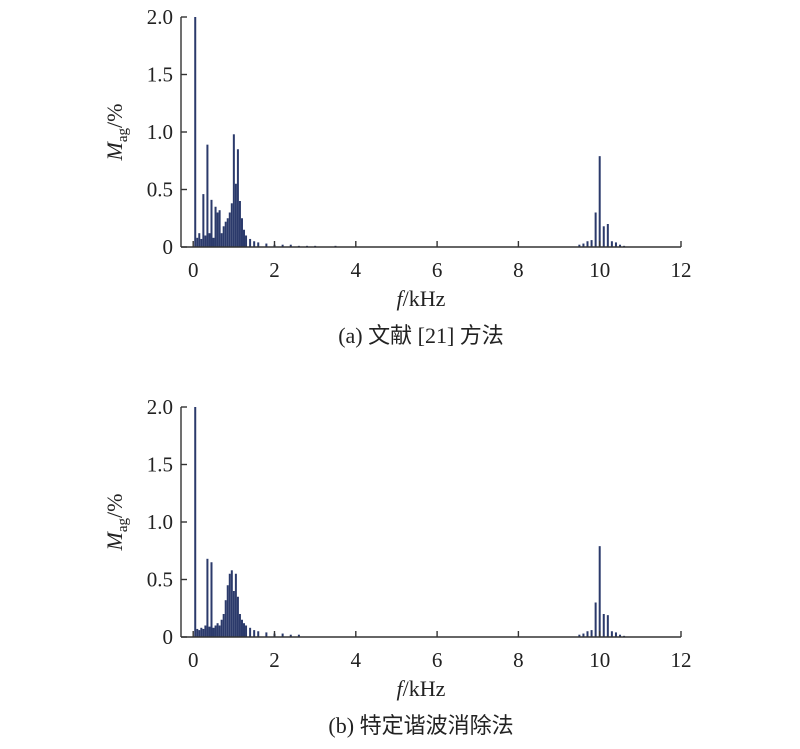  Describe the element at coordinates (420, 725) in the screenshot. I see `panel-caption: (b) 特定谐波消除法` at that location.